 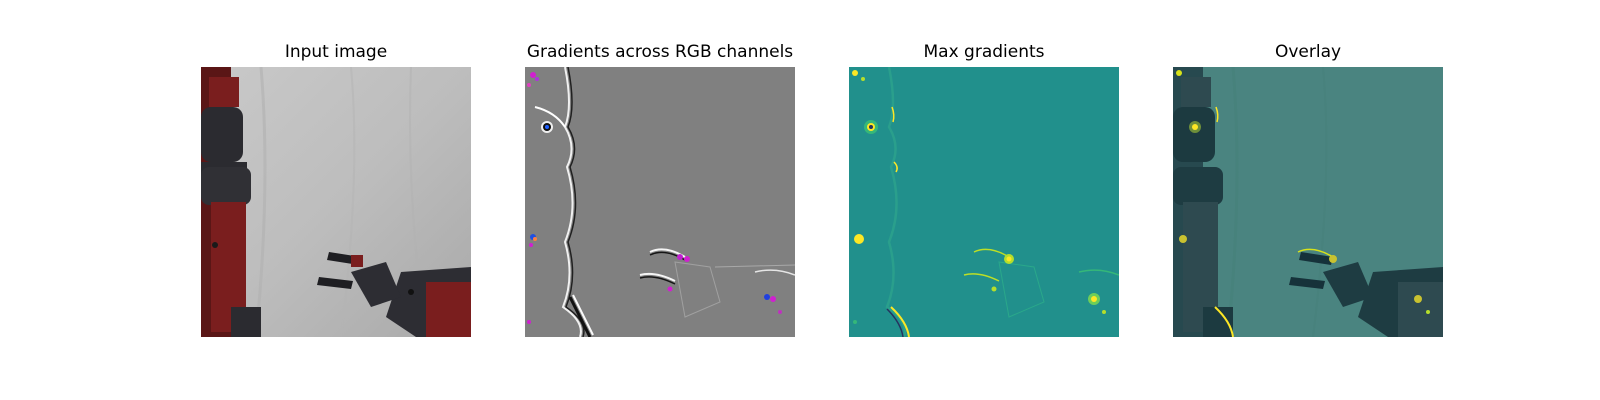 I want to click on input-image, so click(x=336, y=202).